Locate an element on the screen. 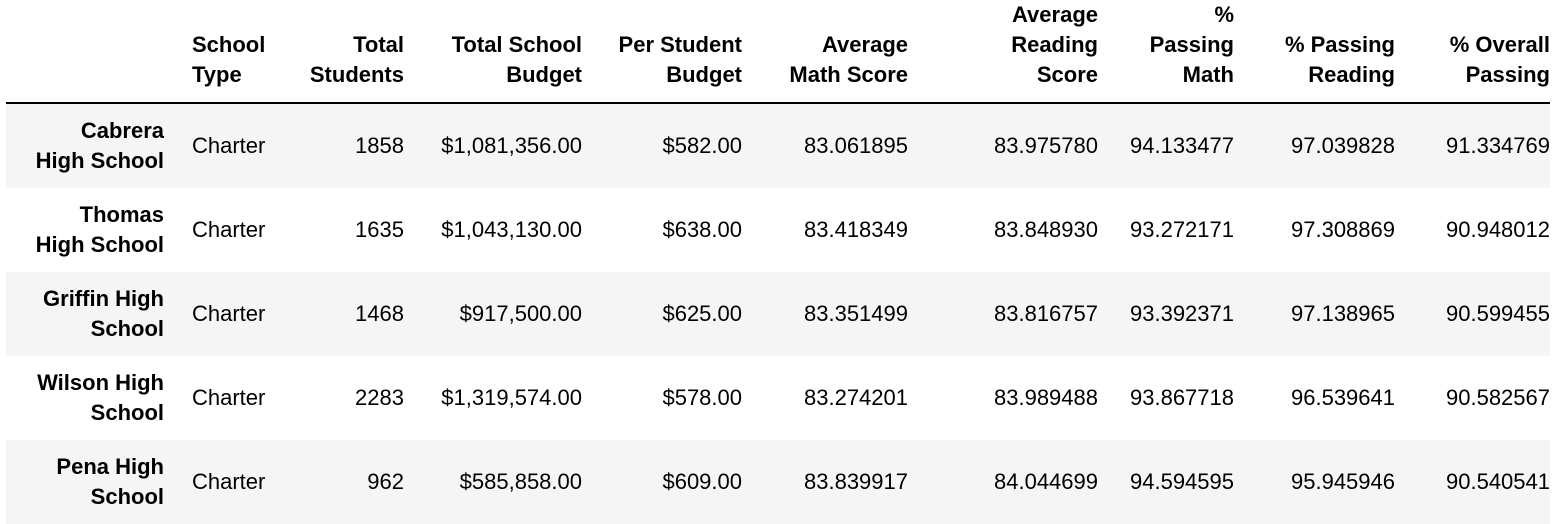 The width and height of the screenshot is (1562, 524). overall-passing: 91.334769 is located at coordinates (1498, 145).